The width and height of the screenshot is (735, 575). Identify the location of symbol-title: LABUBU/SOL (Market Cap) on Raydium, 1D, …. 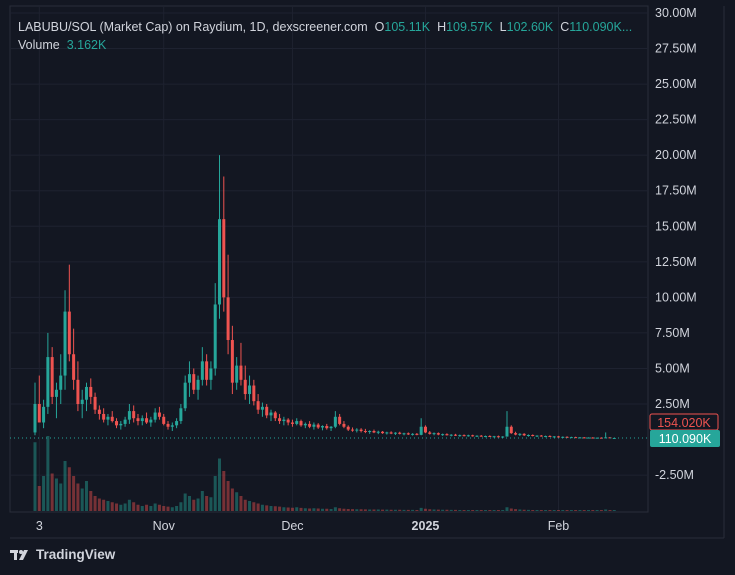
(193, 27).